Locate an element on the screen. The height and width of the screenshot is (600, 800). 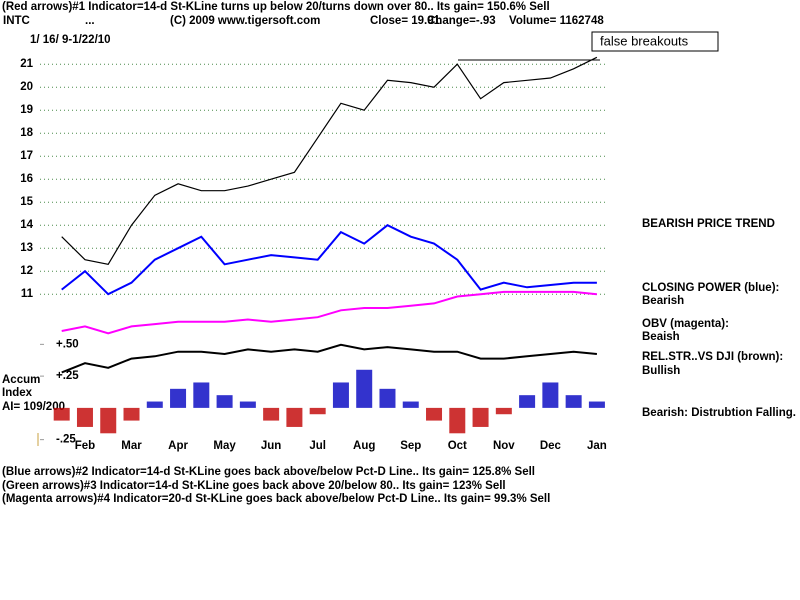
accum-label: AI= 109/200 is located at coordinates (33, 407).